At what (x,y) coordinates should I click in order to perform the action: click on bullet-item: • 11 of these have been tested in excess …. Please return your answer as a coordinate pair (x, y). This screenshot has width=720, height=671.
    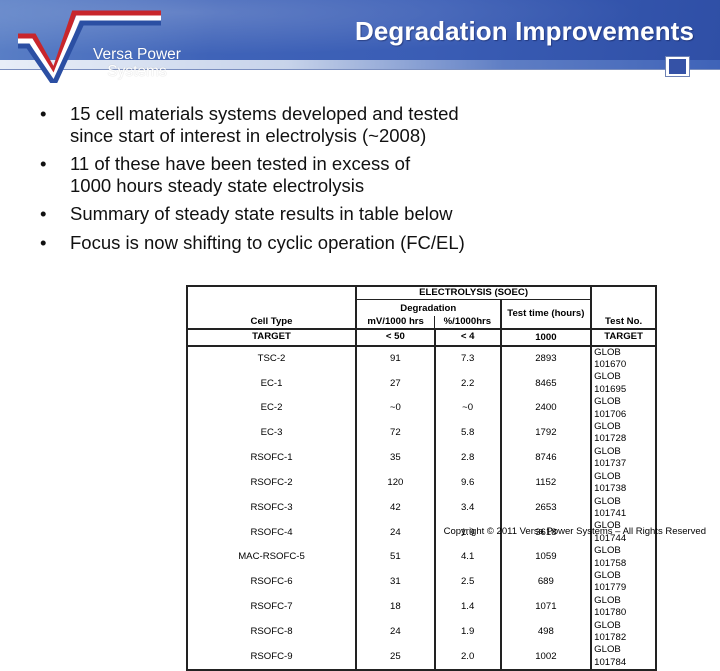
    Looking at the image, I should click on (298, 174).